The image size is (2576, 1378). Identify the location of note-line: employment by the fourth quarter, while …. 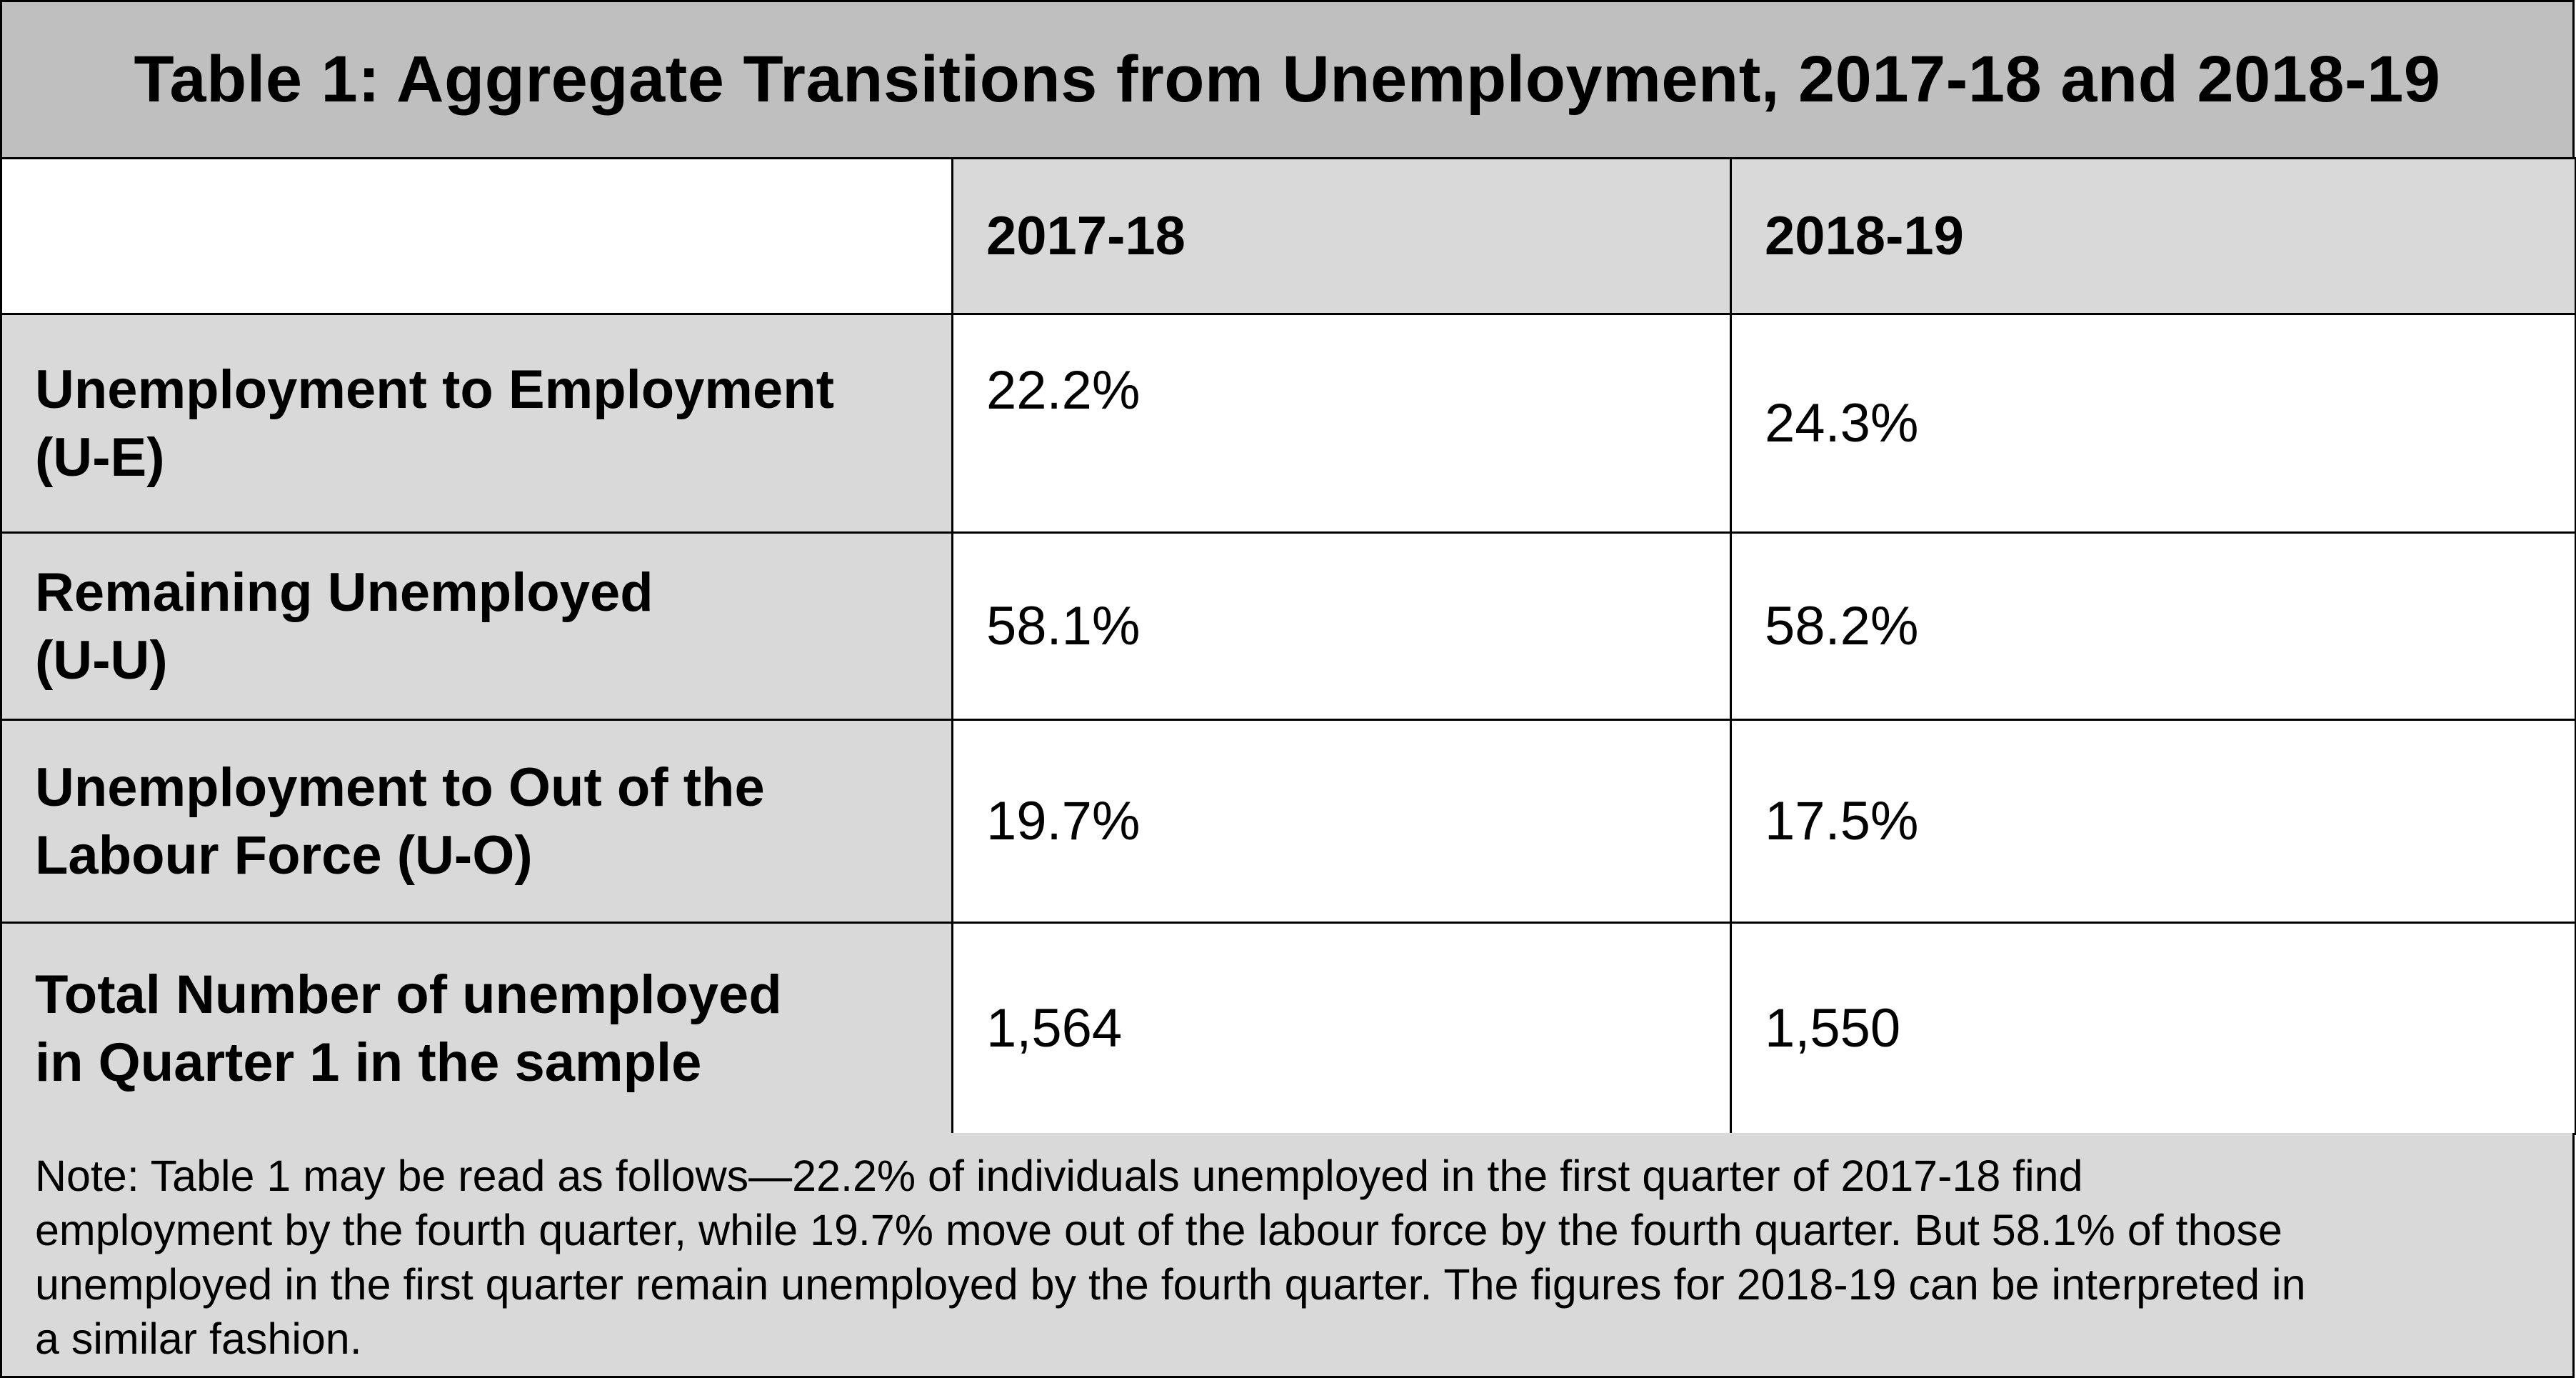
(1158, 1230).